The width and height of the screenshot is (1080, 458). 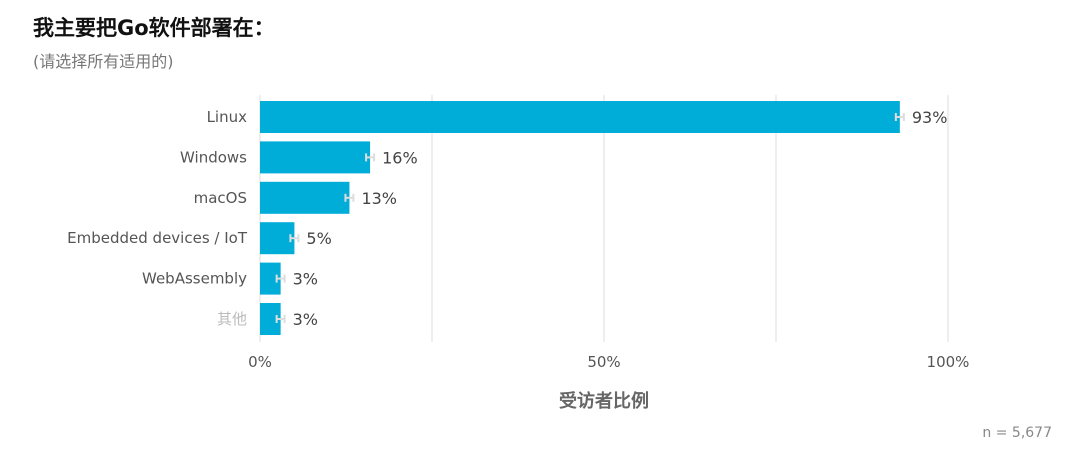 What do you see at coordinates (948, 362) in the screenshot?
I see `x-tick-label: 100%` at bounding box center [948, 362].